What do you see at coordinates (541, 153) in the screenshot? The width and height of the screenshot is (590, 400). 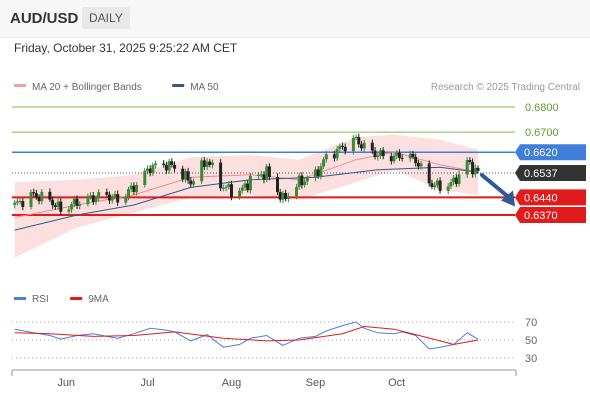 I see `level-label: 0.6620` at bounding box center [541, 153].